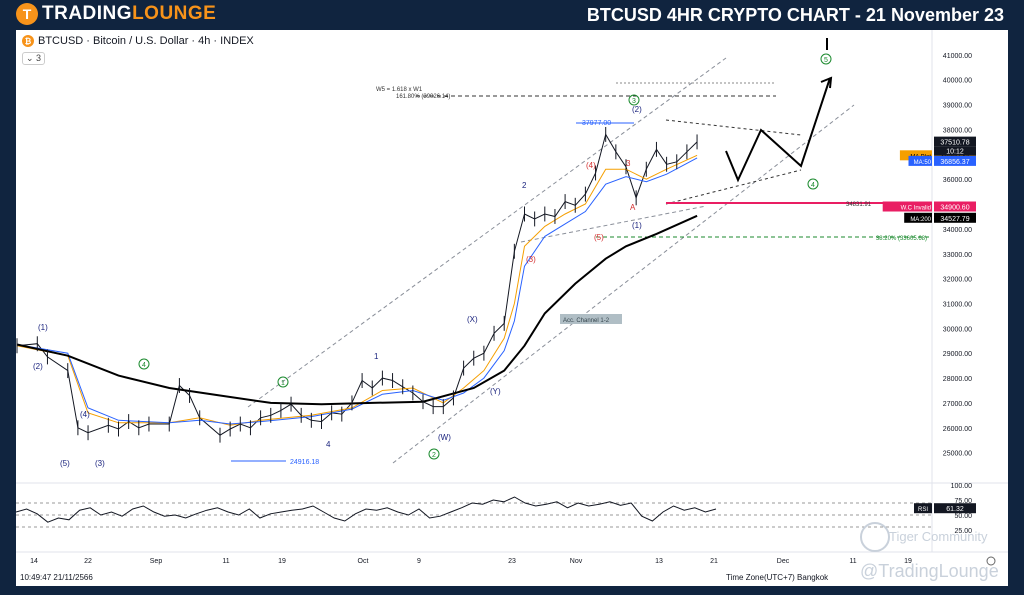 This screenshot has width=1024, height=595. Describe the element at coordinates (957, 56) in the screenshot. I see `y-tick-label: 41000.00` at that location.